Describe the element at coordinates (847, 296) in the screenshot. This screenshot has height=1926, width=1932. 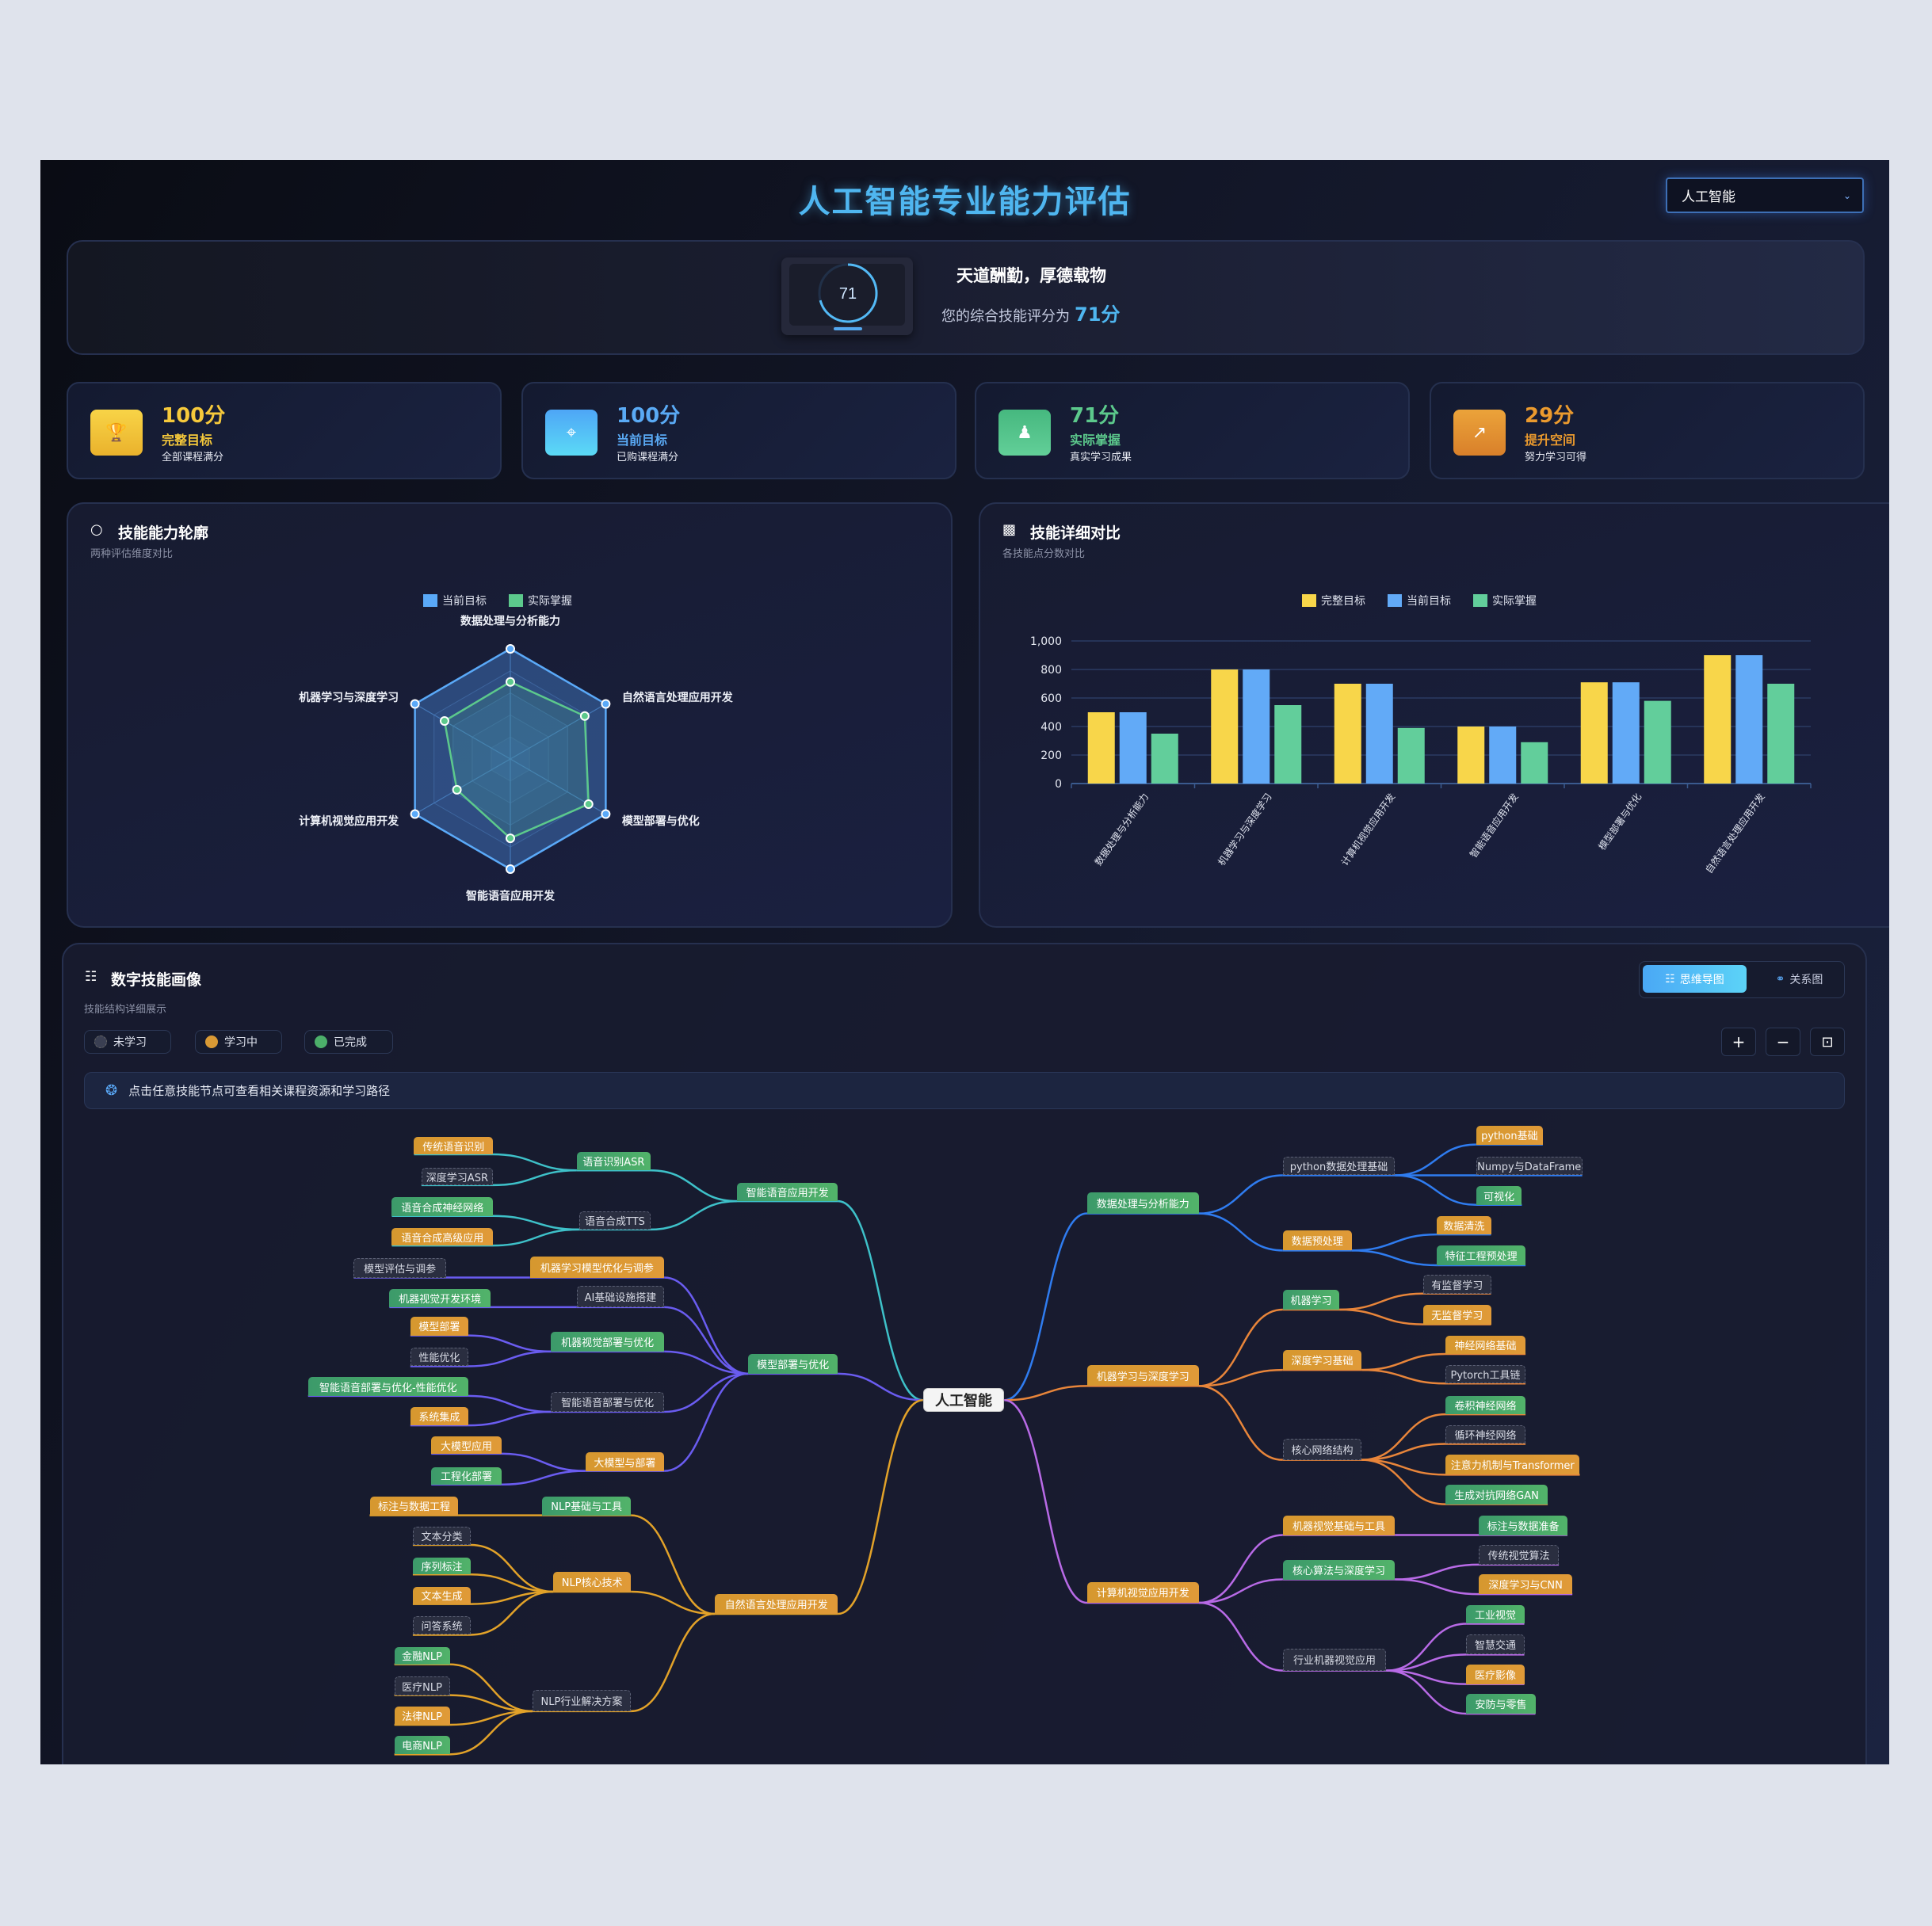
I see `gauge-ring-icon: 71` at that location.